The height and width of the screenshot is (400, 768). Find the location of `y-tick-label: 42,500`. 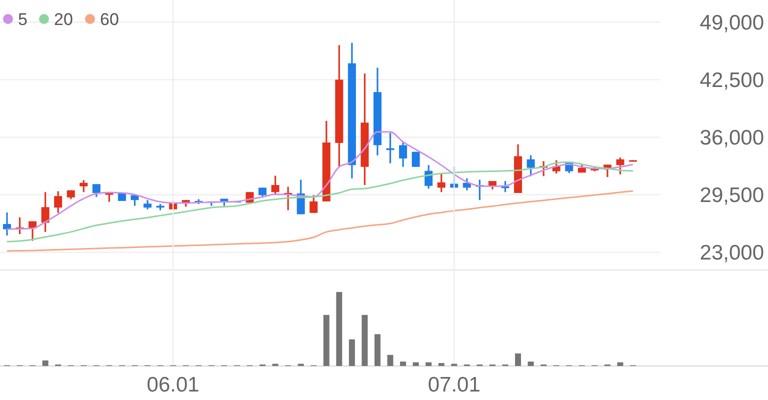

y-tick-label: 42,500 is located at coordinates (732, 80).